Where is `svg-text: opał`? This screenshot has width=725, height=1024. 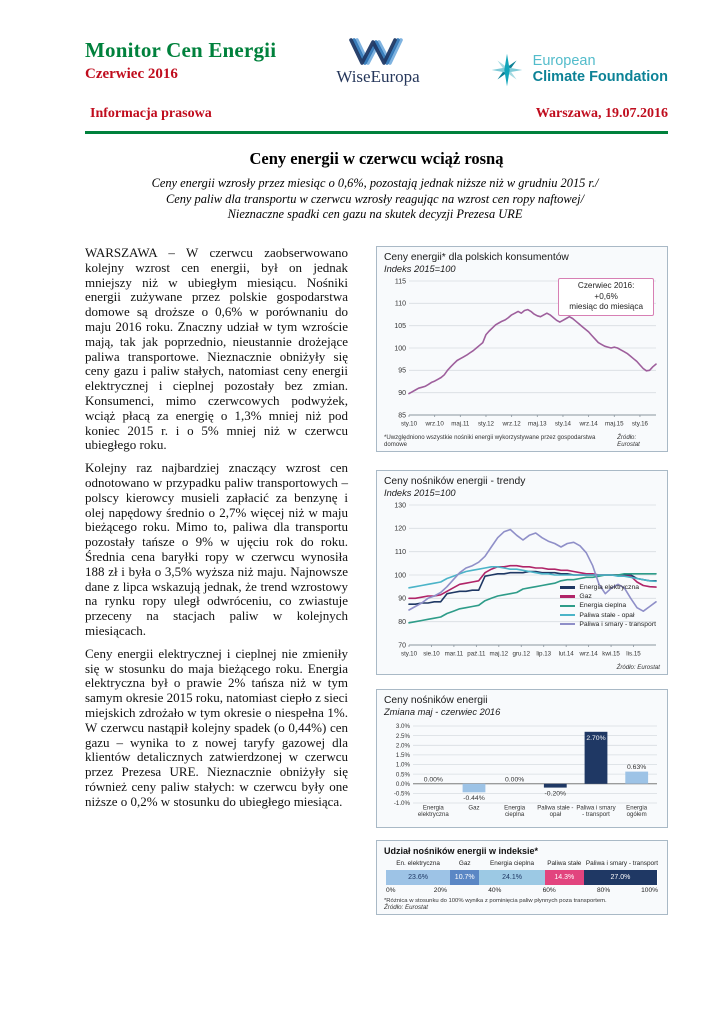 svg-text: opał is located at coordinates (556, 814).